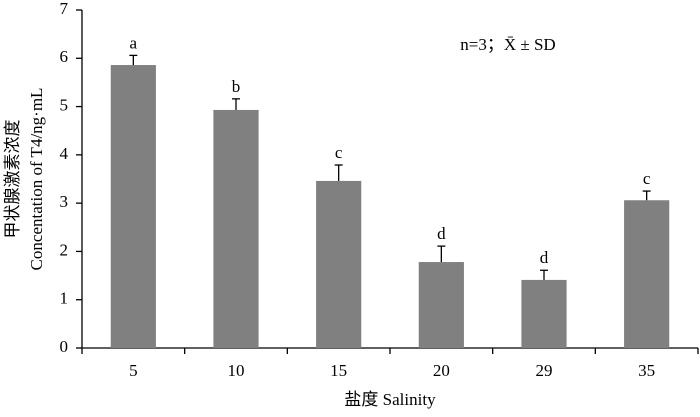 The width and height of the screenshot is (700, 417). I want to click on x-axis-label: 盐度 Salinity, so click(390, 399).